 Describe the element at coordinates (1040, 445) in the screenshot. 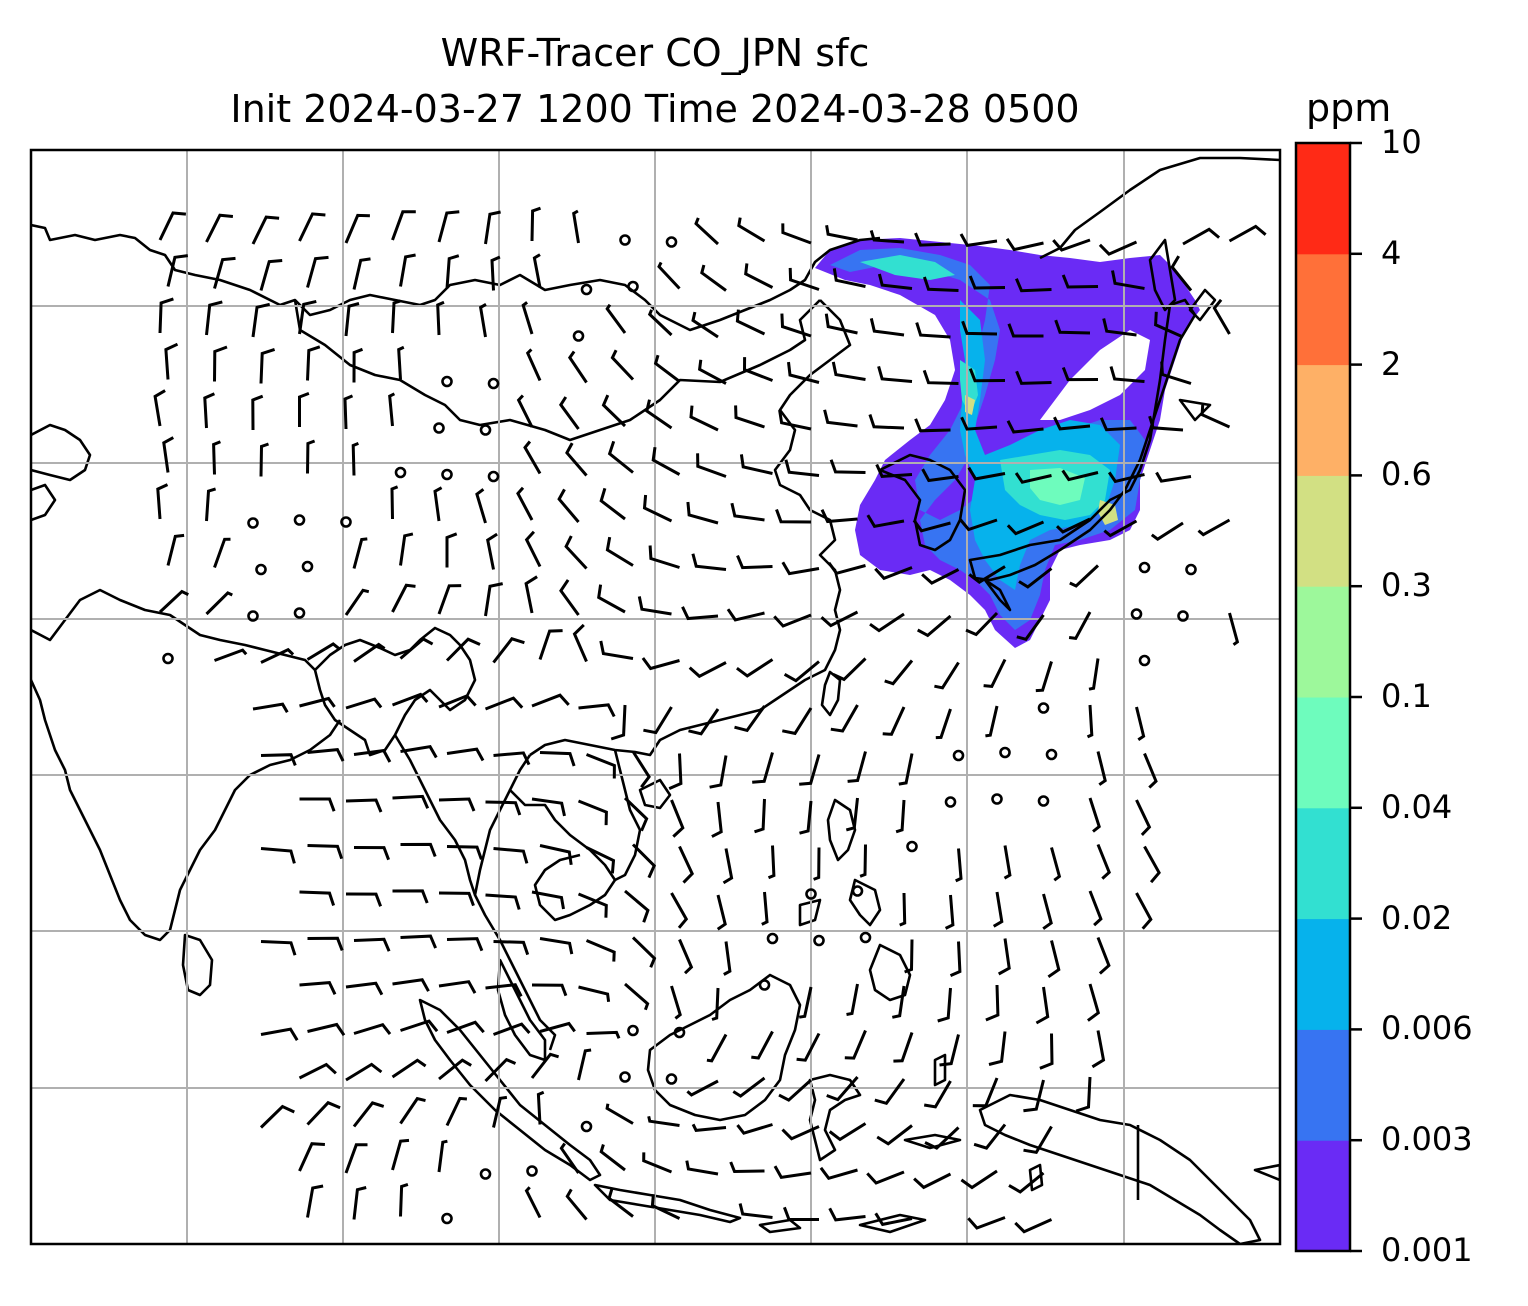

I see `tracer-contour` at that location.